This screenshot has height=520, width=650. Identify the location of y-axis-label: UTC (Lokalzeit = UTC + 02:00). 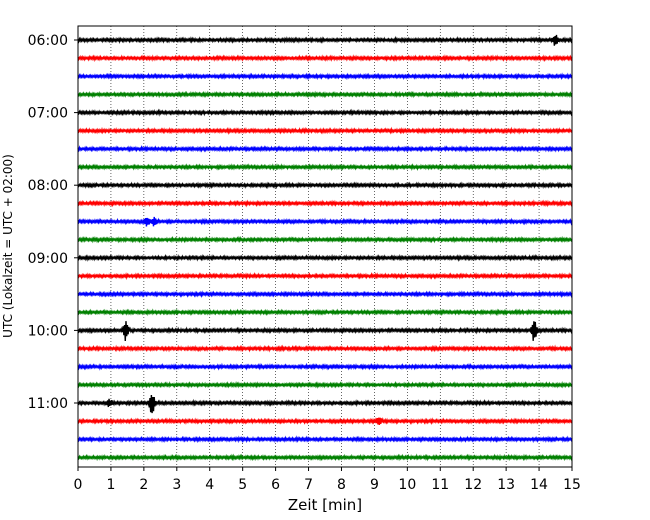
(8, 246).